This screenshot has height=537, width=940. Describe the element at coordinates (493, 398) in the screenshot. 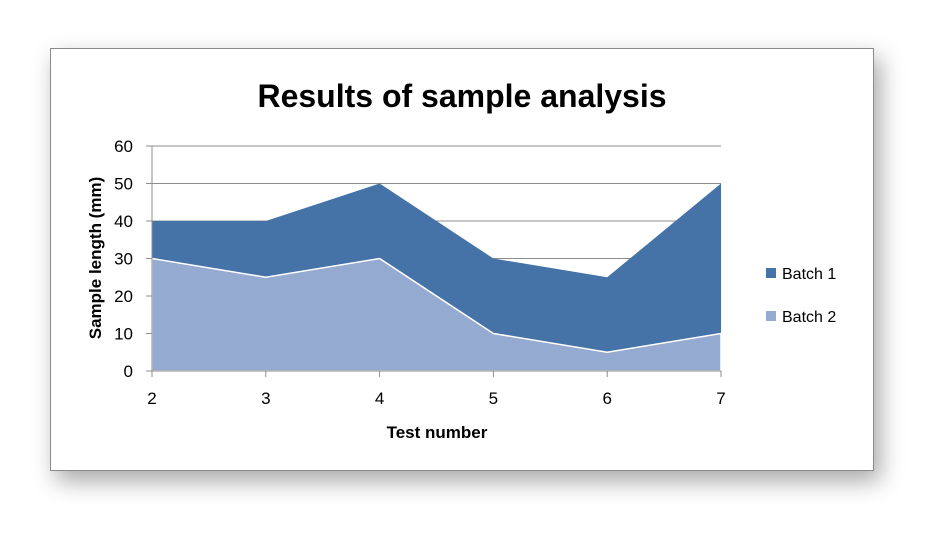

I see `x-tick-label: 5` at that location.